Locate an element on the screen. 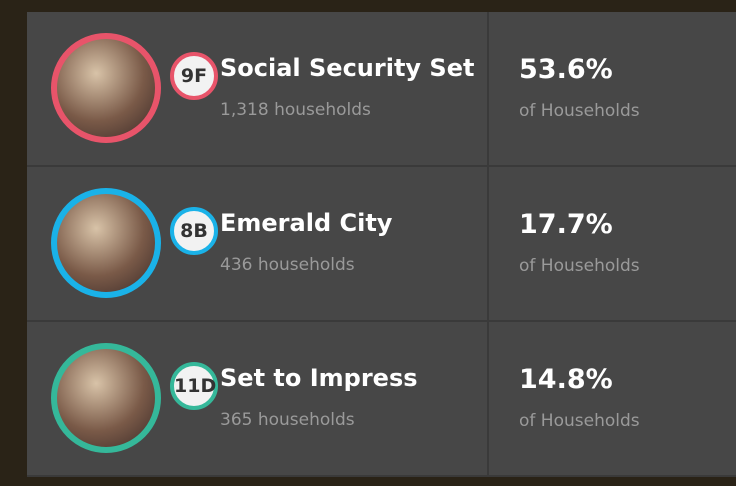 Image resolution: width=736 pixels, height=486 pixels. household-count: 365 households is located at coordinates (287, 420).